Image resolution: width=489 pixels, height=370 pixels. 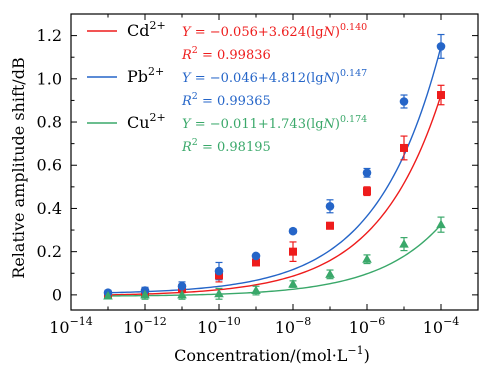 I want to click on pb-r-symbol: R, so click(x=186, y=101).